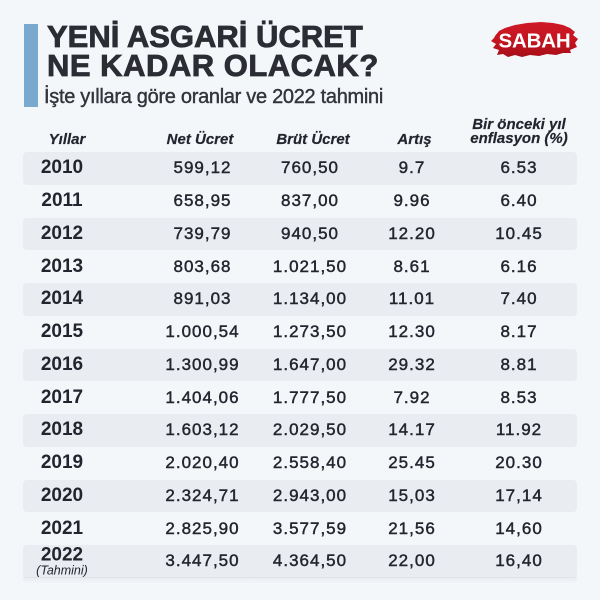 This screenshot has height=600, width=600. Describe the element at coordinates (535, 41) in the screenshot. I see `svg-text: SABAH` at that location.